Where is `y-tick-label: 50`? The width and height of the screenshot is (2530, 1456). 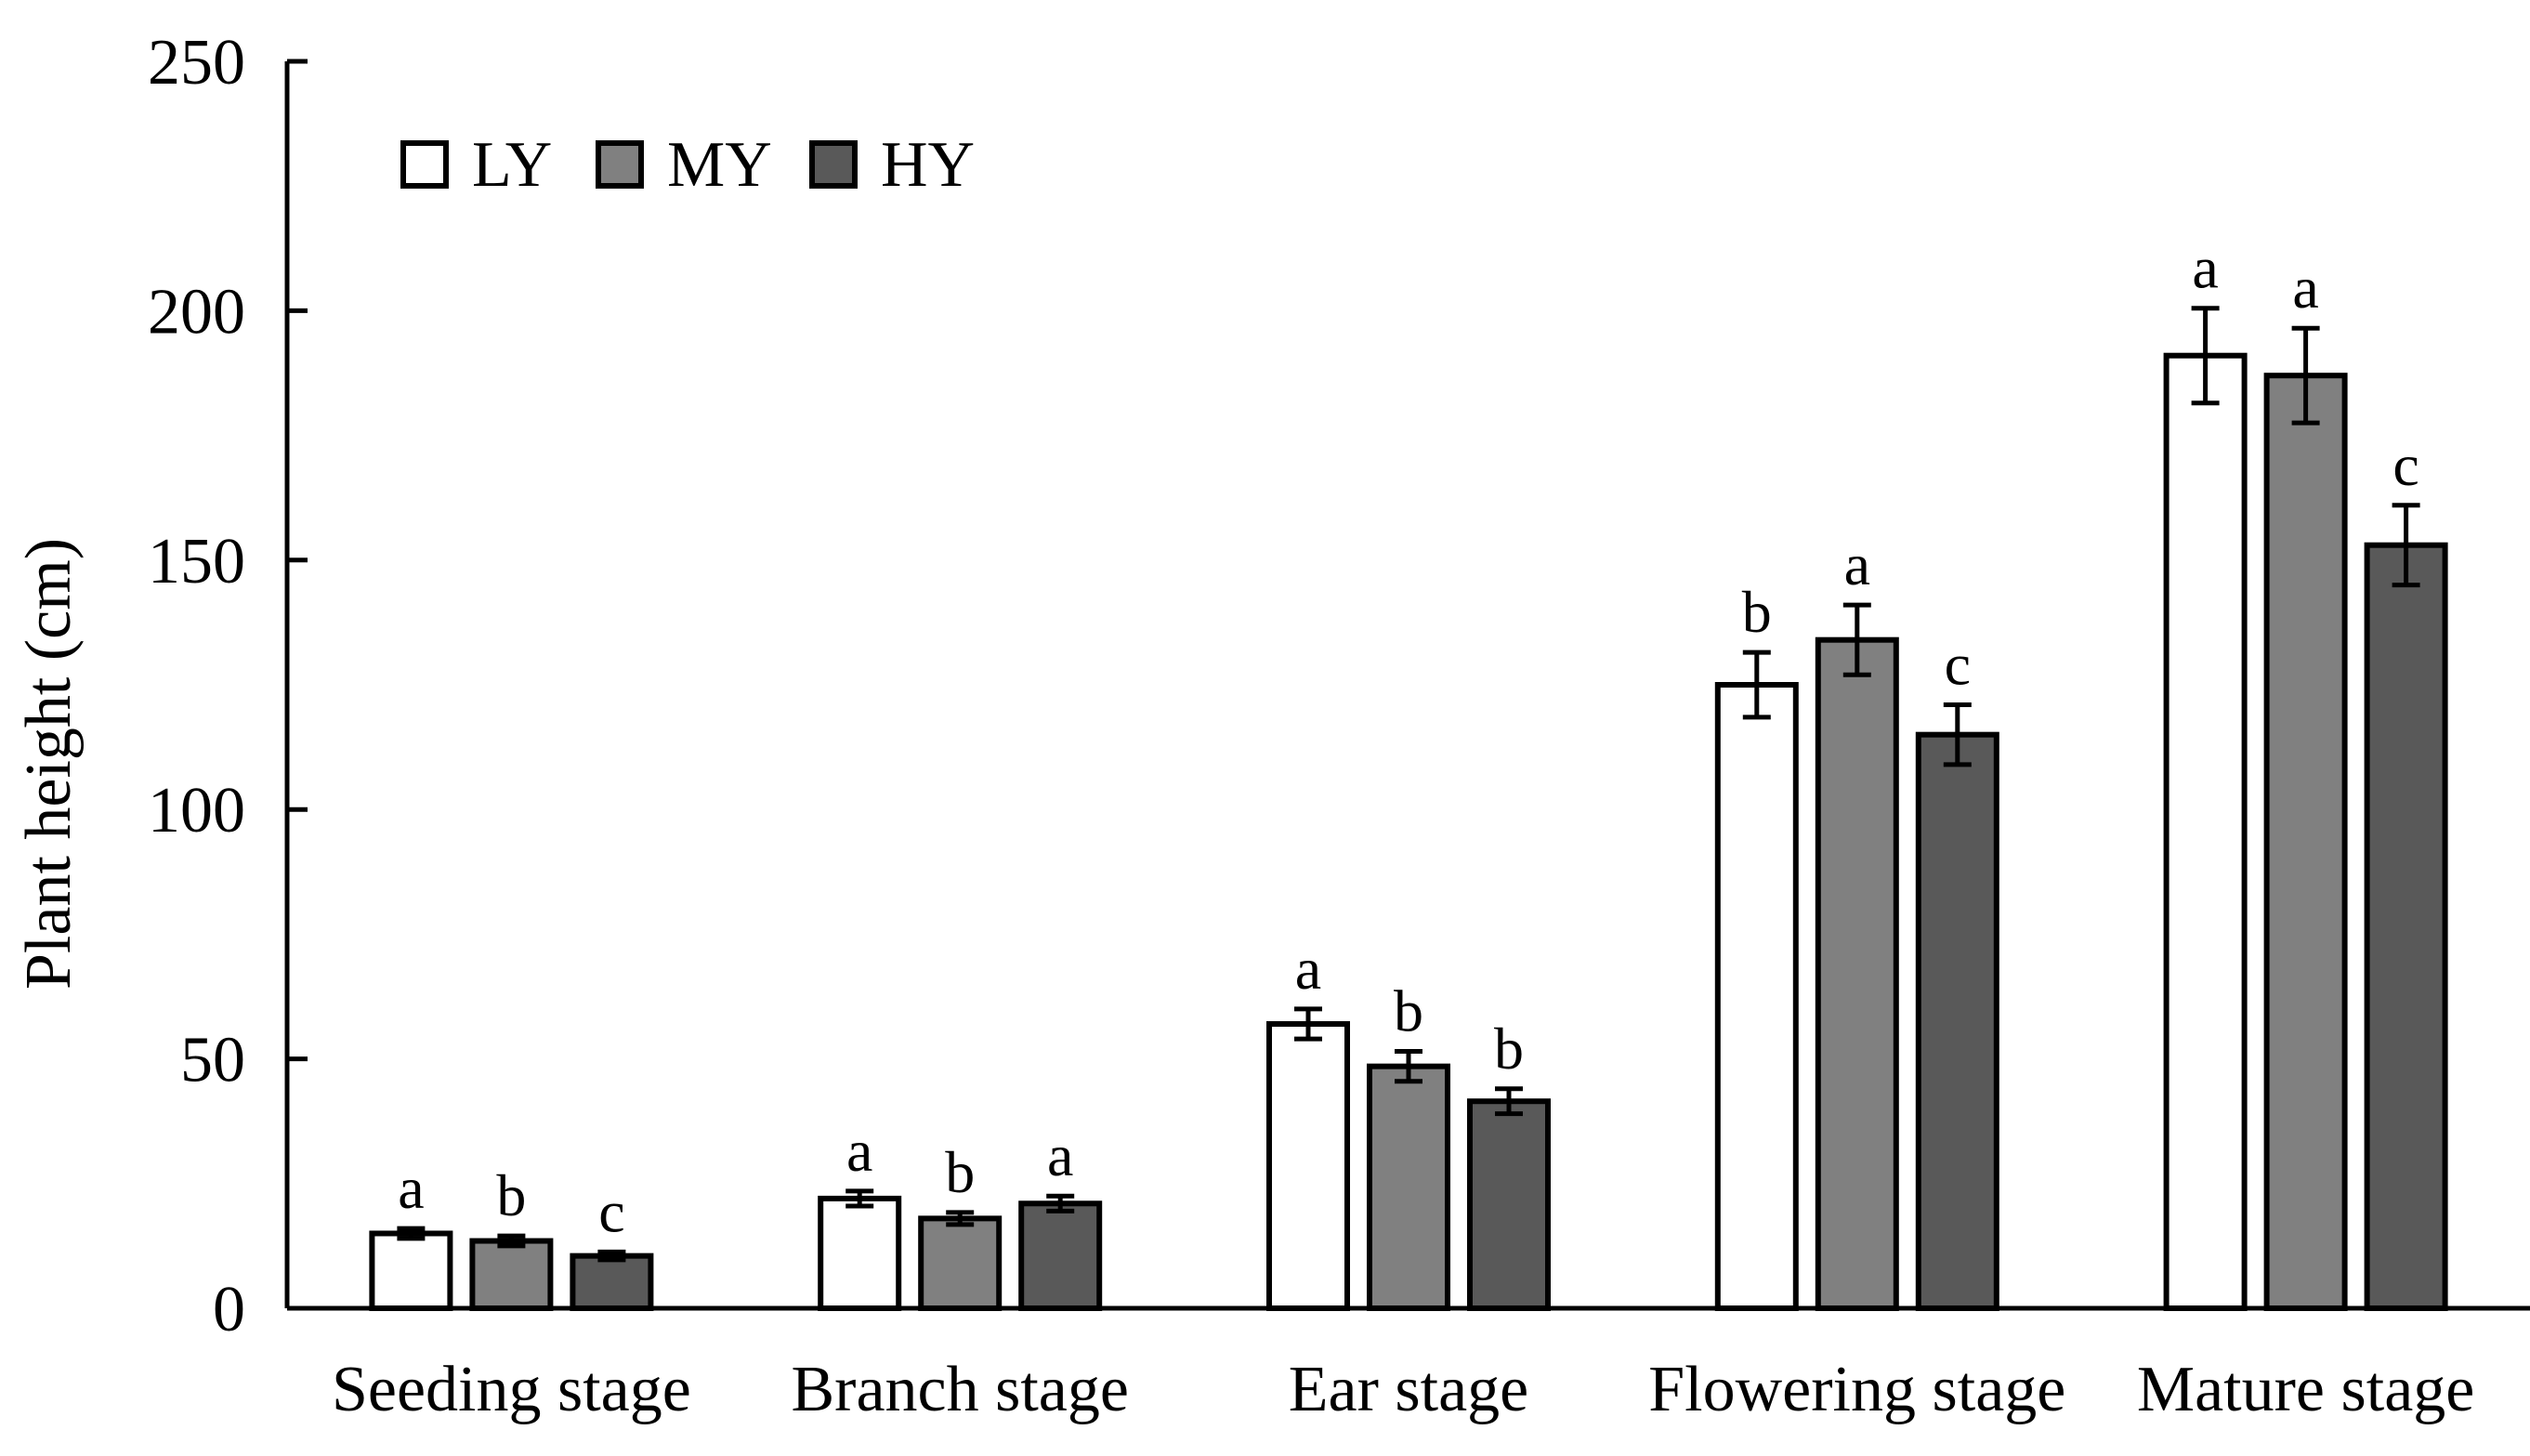 y-tick-label: 50 is located at coordinates (212, 1060).